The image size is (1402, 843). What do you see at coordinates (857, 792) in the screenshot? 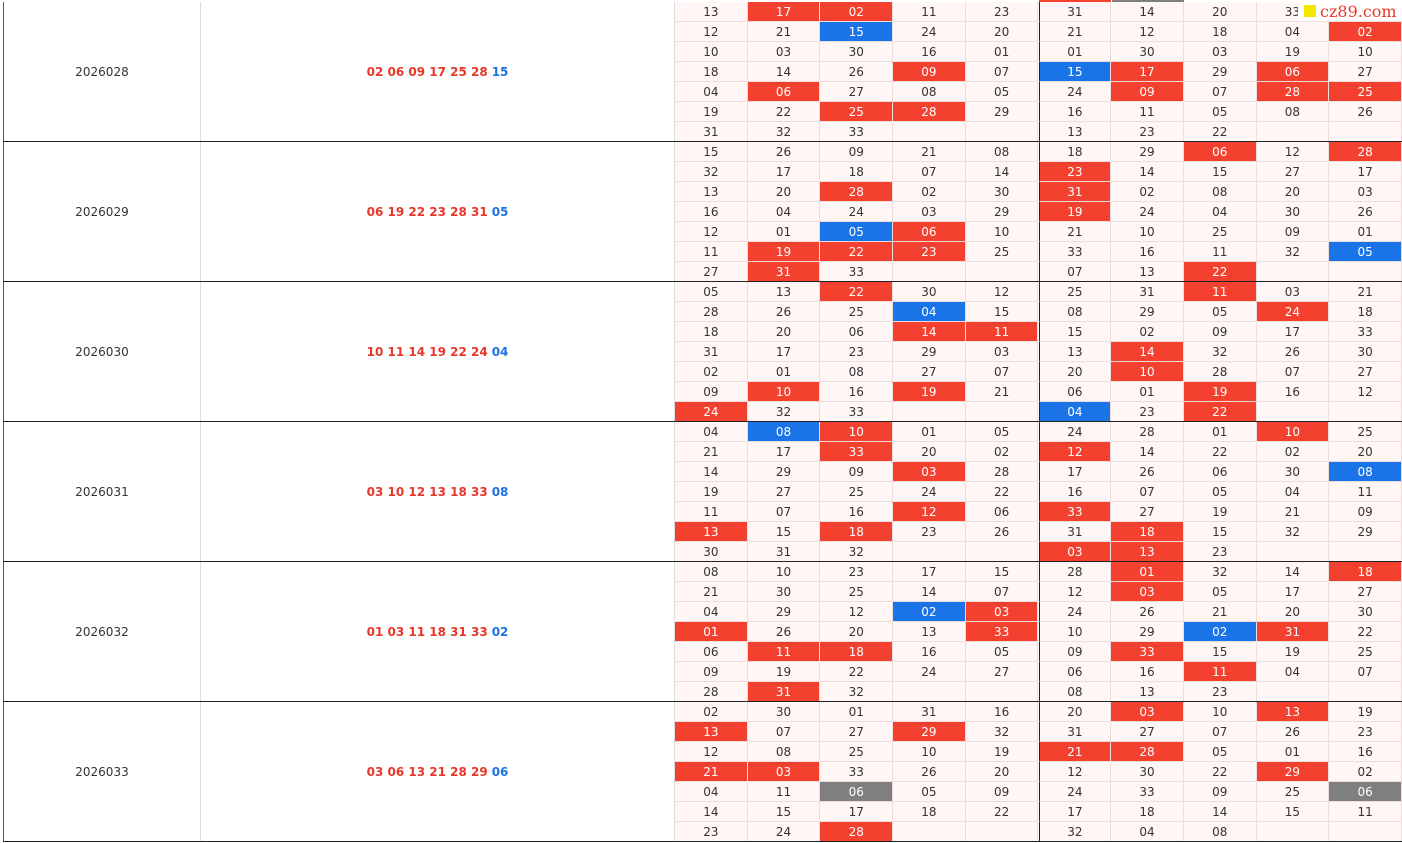
I see `grid-cell: 06` at bounding box center [857, 792].